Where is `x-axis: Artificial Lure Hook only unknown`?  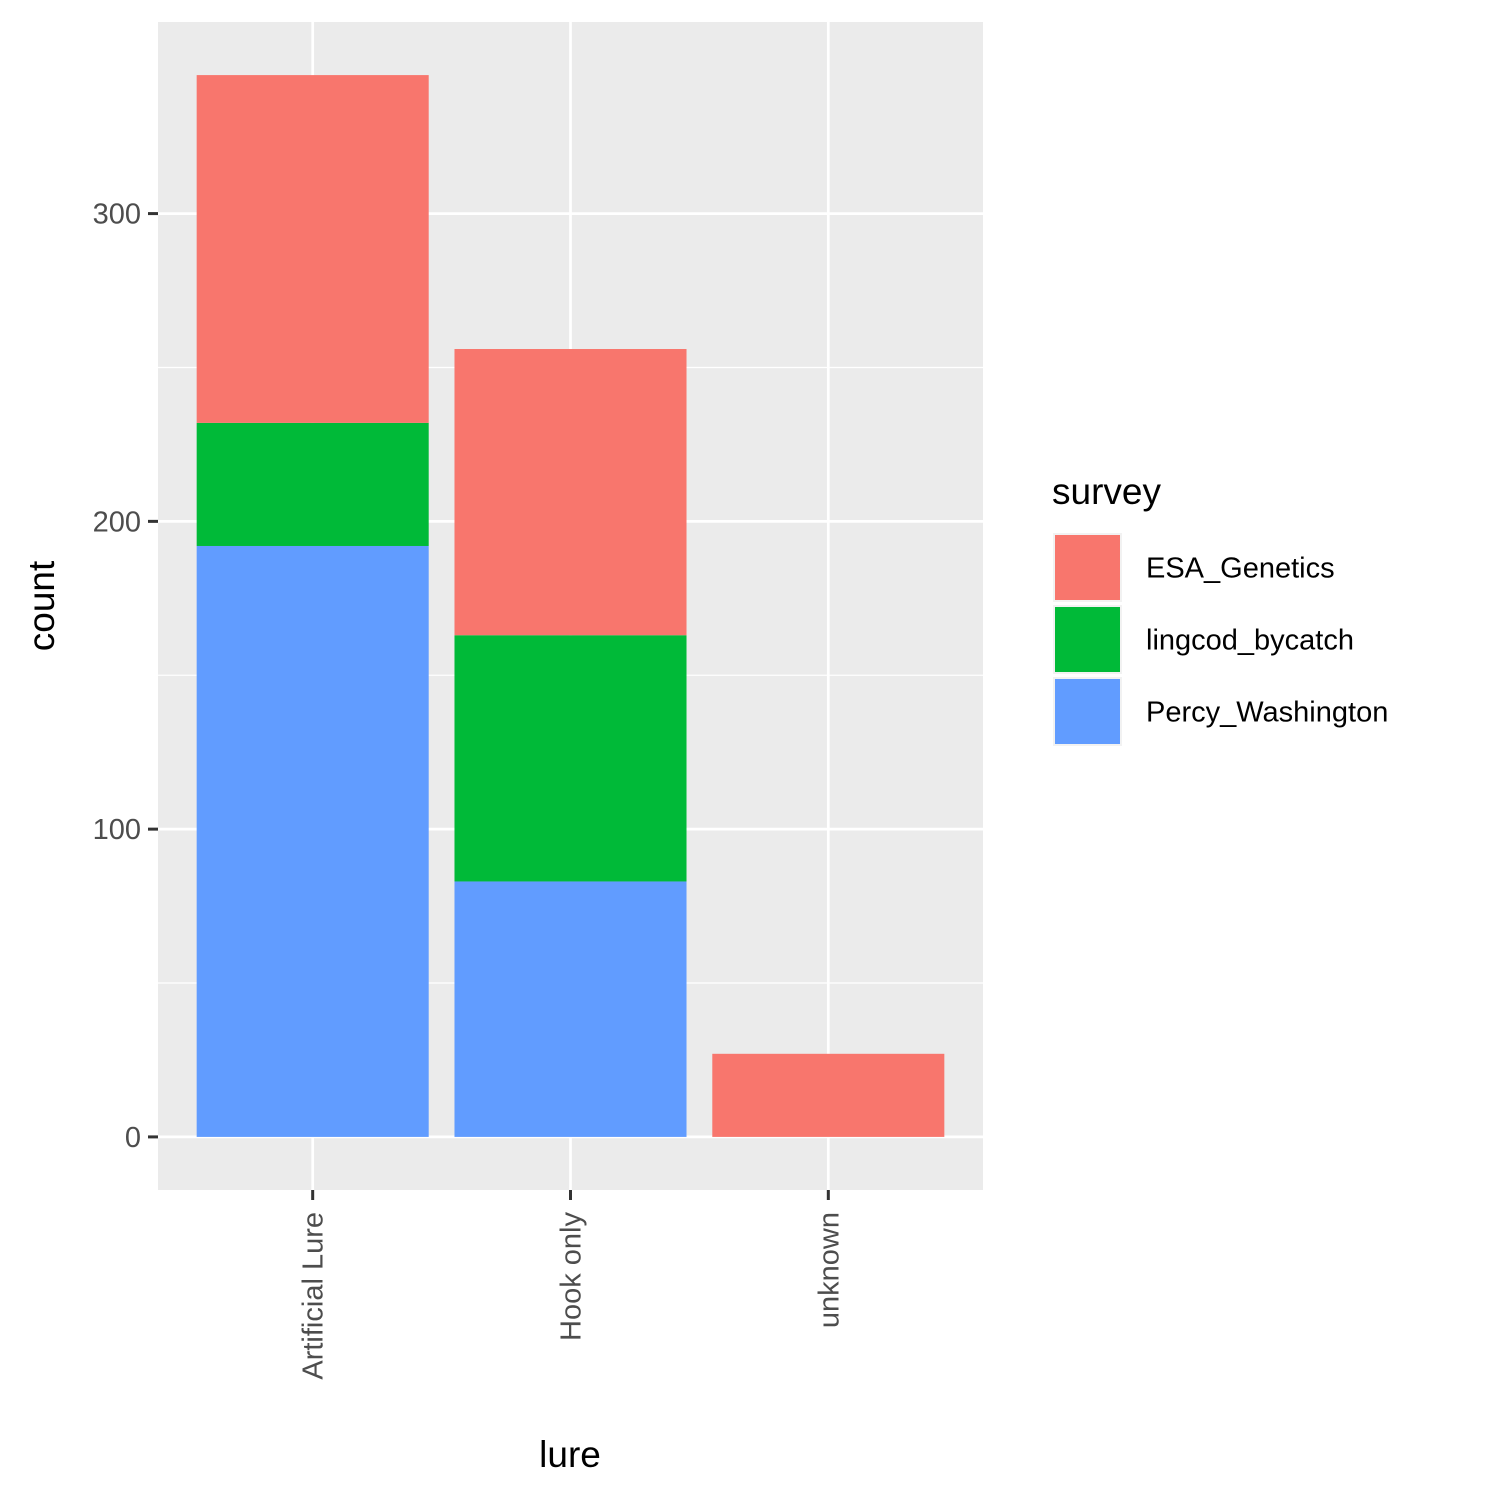
x-axis: Artificial Lure Hook only unknown is located at coordinates (571, 1285).